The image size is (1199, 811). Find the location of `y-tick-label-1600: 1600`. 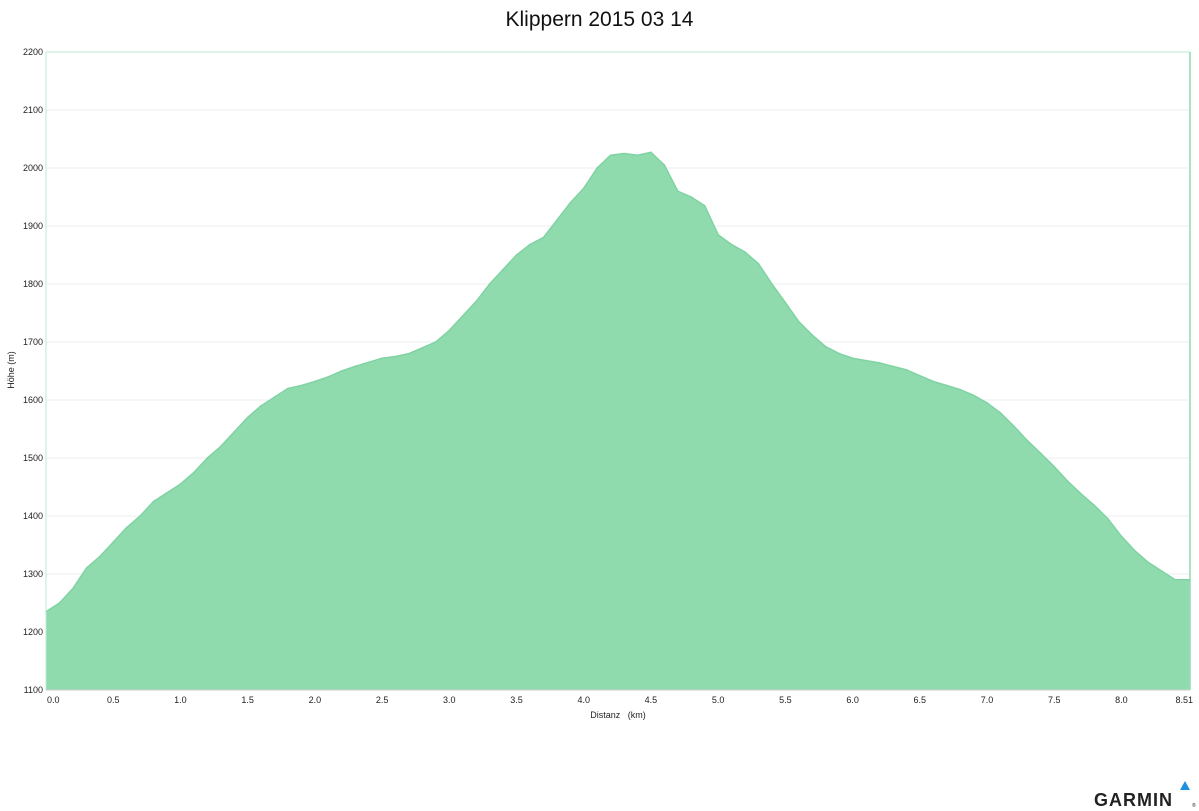

y-tick-label-1600: 1600 is located at coordinates (33, 400).